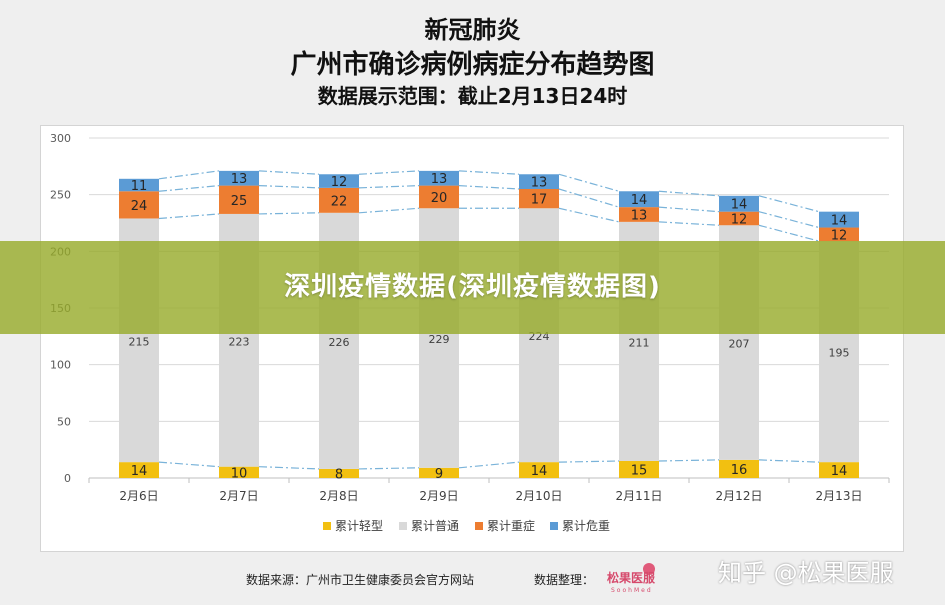 This screenshot has width=945, height=605. Describe the element at coordinates (67, 478) in the screenshot. I see `y-tick-label: 0` at that location.